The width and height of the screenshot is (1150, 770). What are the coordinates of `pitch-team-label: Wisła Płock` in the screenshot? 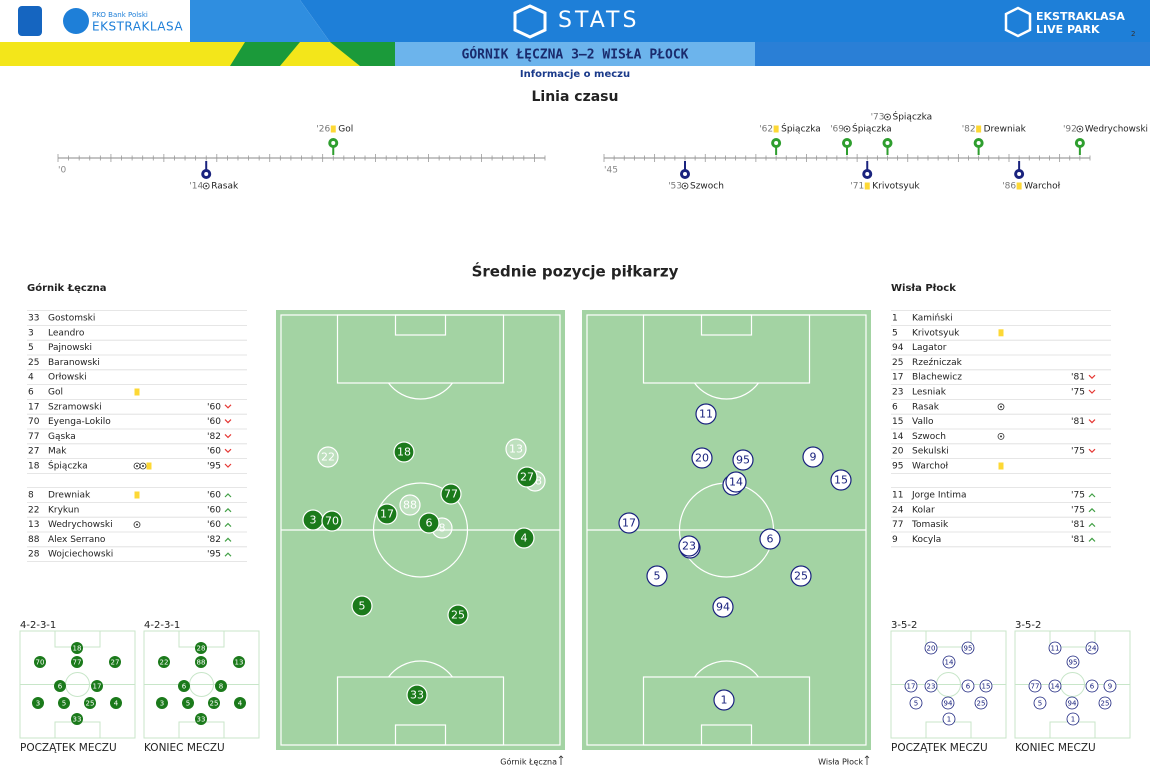 It's located at (840, 762).